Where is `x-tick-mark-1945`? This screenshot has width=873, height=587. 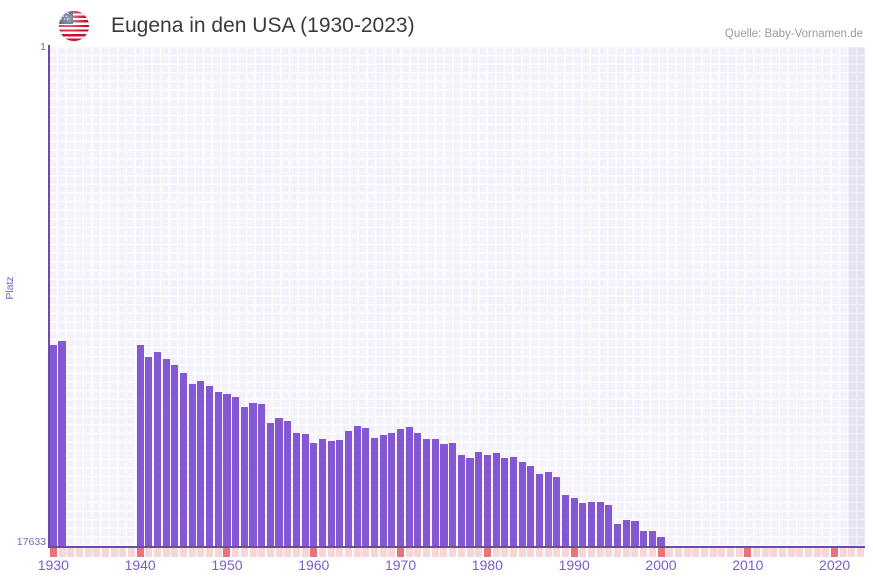 x-tick-mark-1945 is located at coordinates (184, 552).